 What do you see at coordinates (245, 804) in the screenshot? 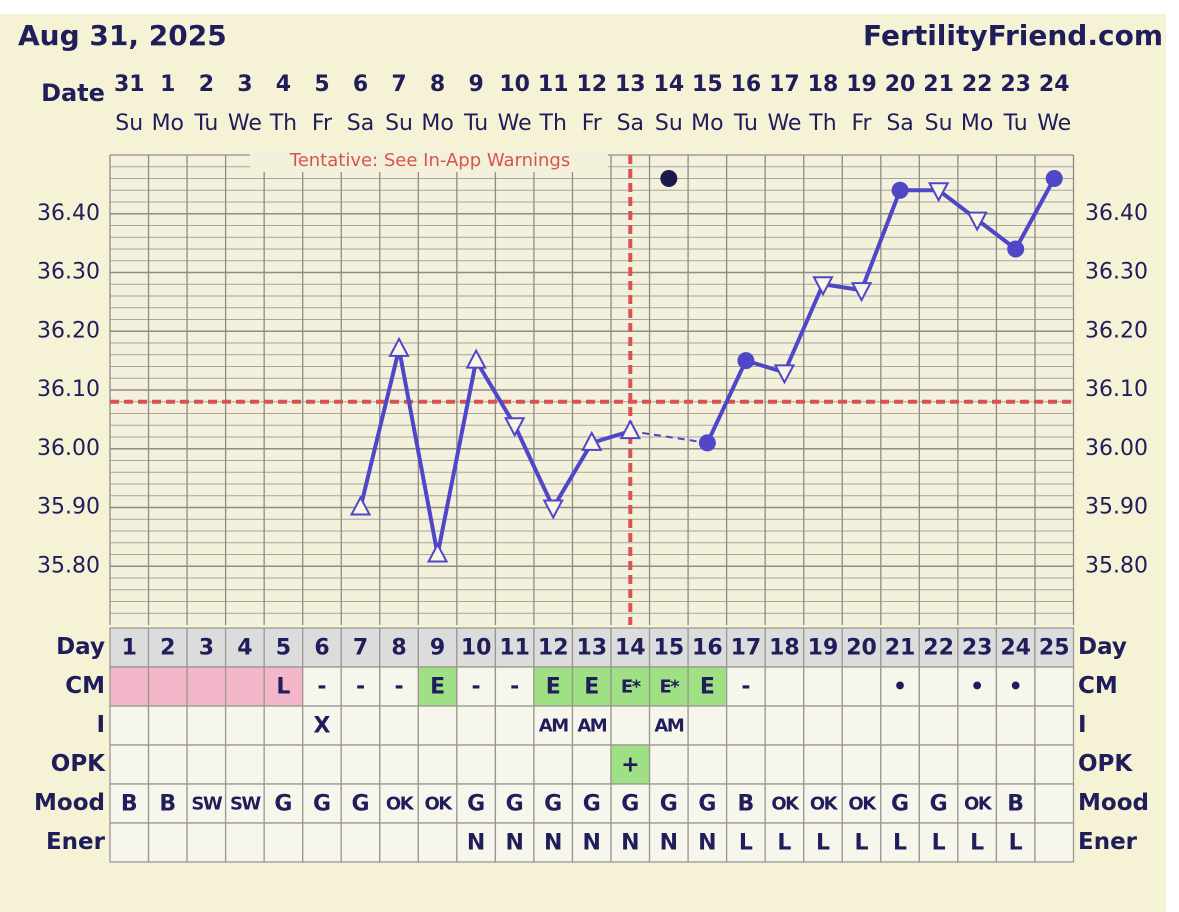
I see `cell-text: SW` at bounding box center [245, 804].